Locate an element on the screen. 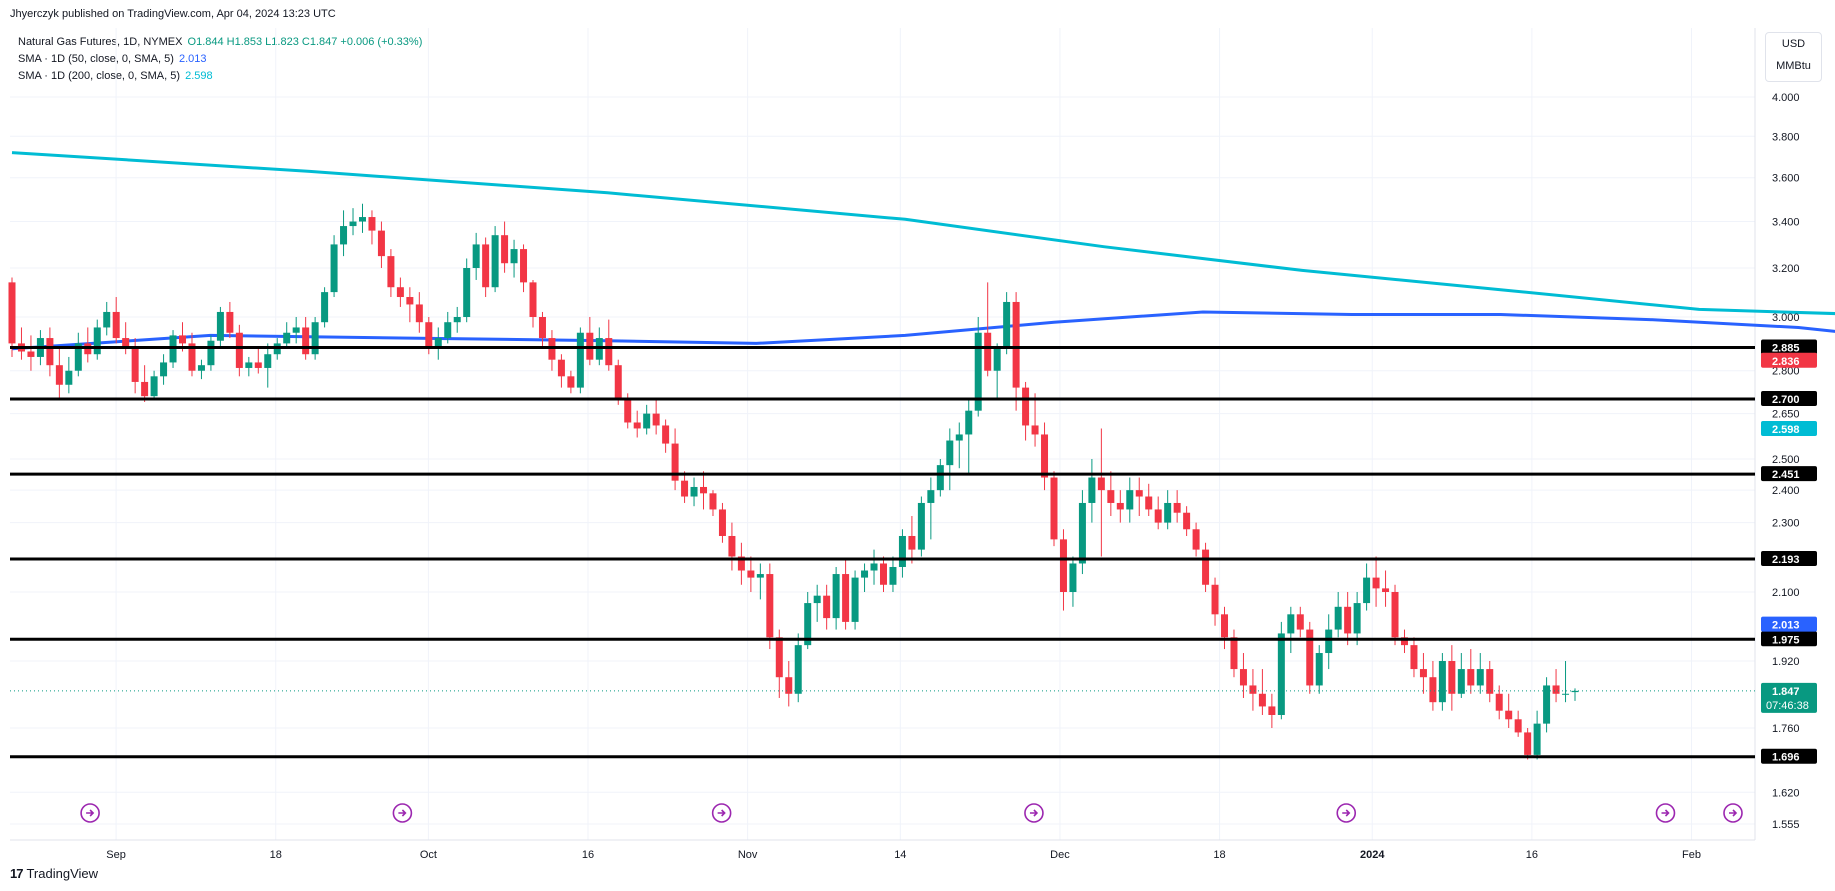 The height and width of the screenshot is (891, 1835). time-tick-2: Oct is located at coordinates (428, 854).